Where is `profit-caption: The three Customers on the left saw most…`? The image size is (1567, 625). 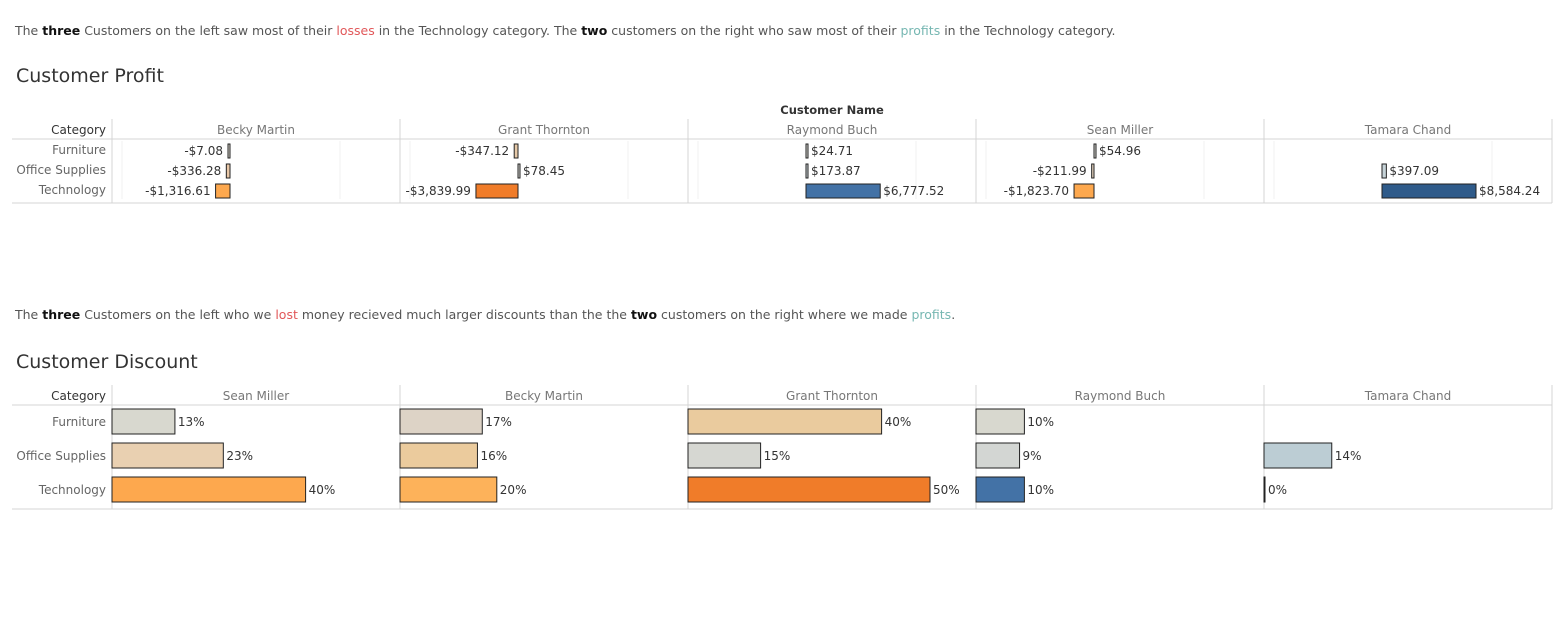 profit-caption: The three Customers on the left saw most… is located at coordinates (565, 30).